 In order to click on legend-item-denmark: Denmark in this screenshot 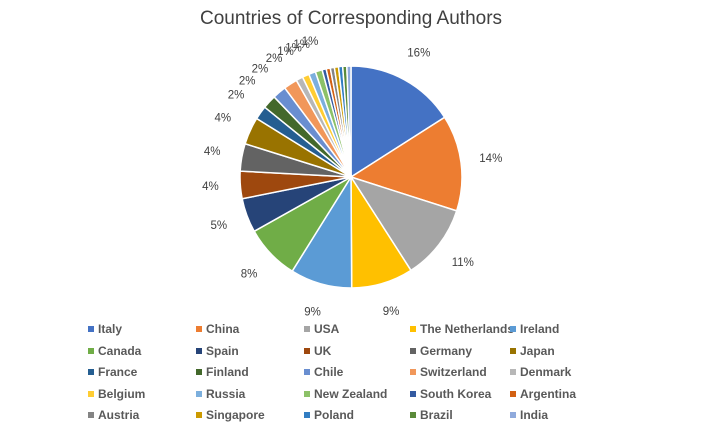, I will do `click(540, 372)`.